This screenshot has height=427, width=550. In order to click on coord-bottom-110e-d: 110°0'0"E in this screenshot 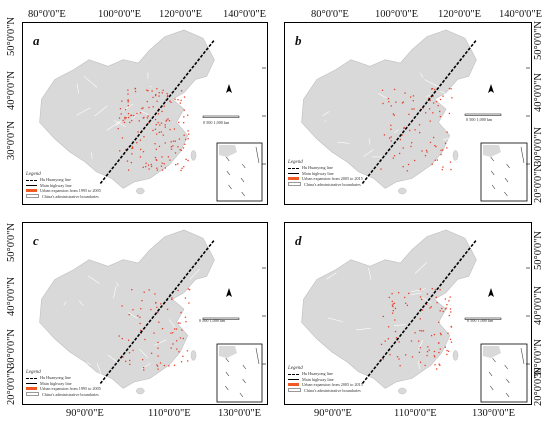, I will do `click(415, 413)`.